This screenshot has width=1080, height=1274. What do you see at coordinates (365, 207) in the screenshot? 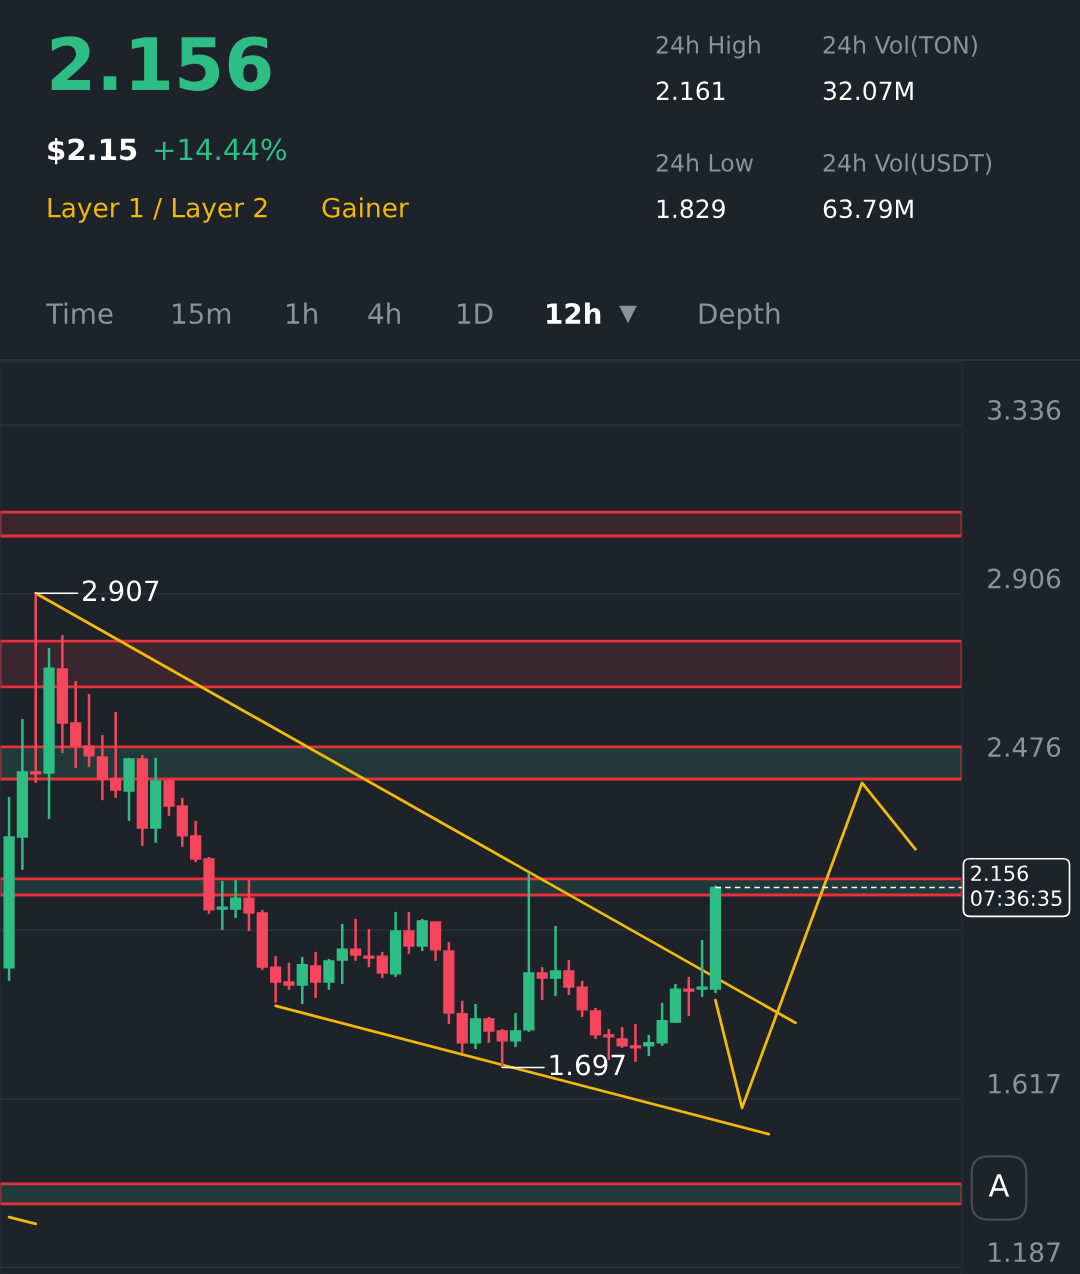
I see `text: Gainer` at bounding box center [365, 207].